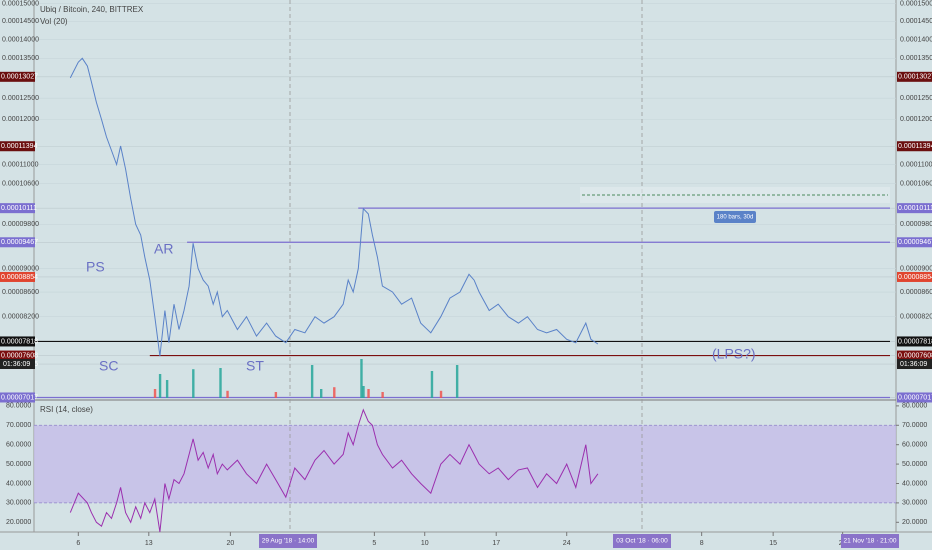  I want to click on annotation: PS, so click(95, 267).